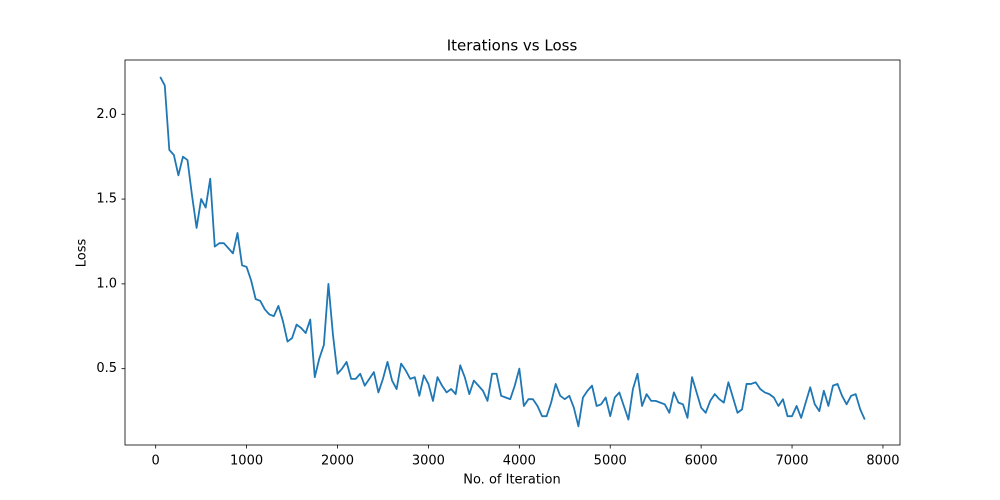 Image resolution: width=1000 pixels, height=500 pixels. Describe the element at coordinates (106, 283) in the screenshot. I see `y-tick-label: 1.0` at that location.